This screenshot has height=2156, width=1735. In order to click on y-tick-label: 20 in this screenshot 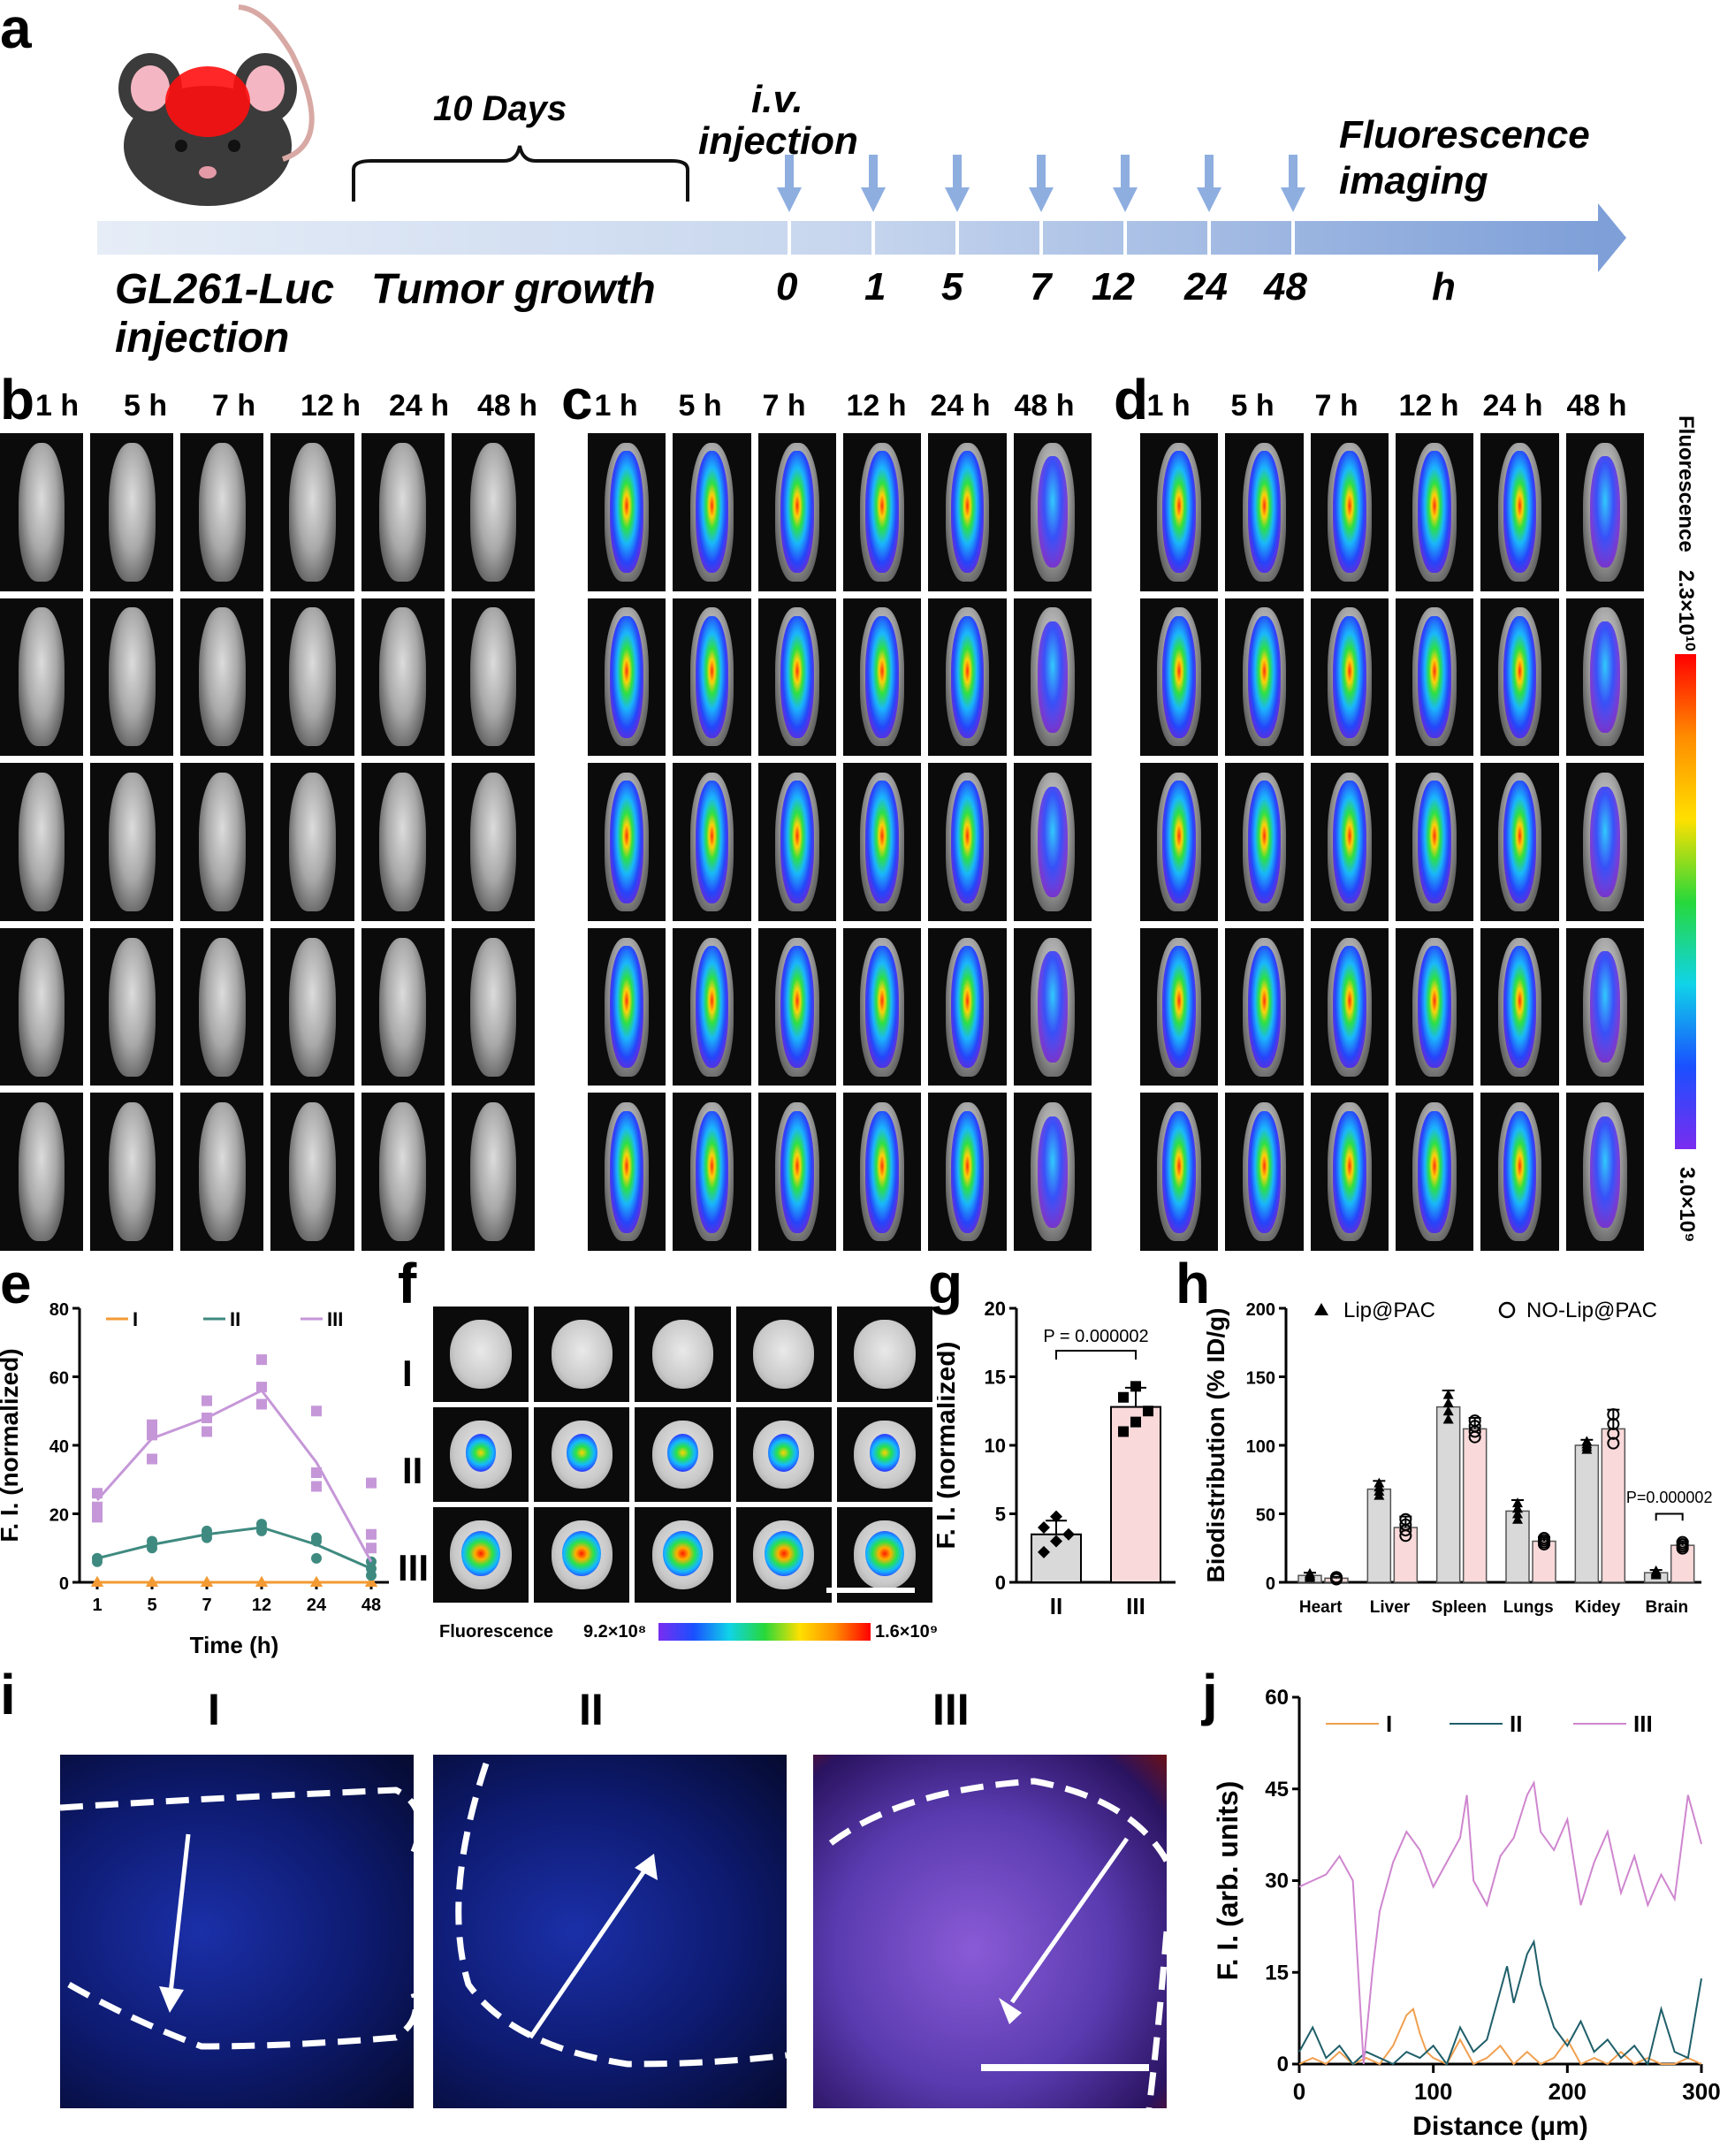, I will do `click(59, 1516)`.